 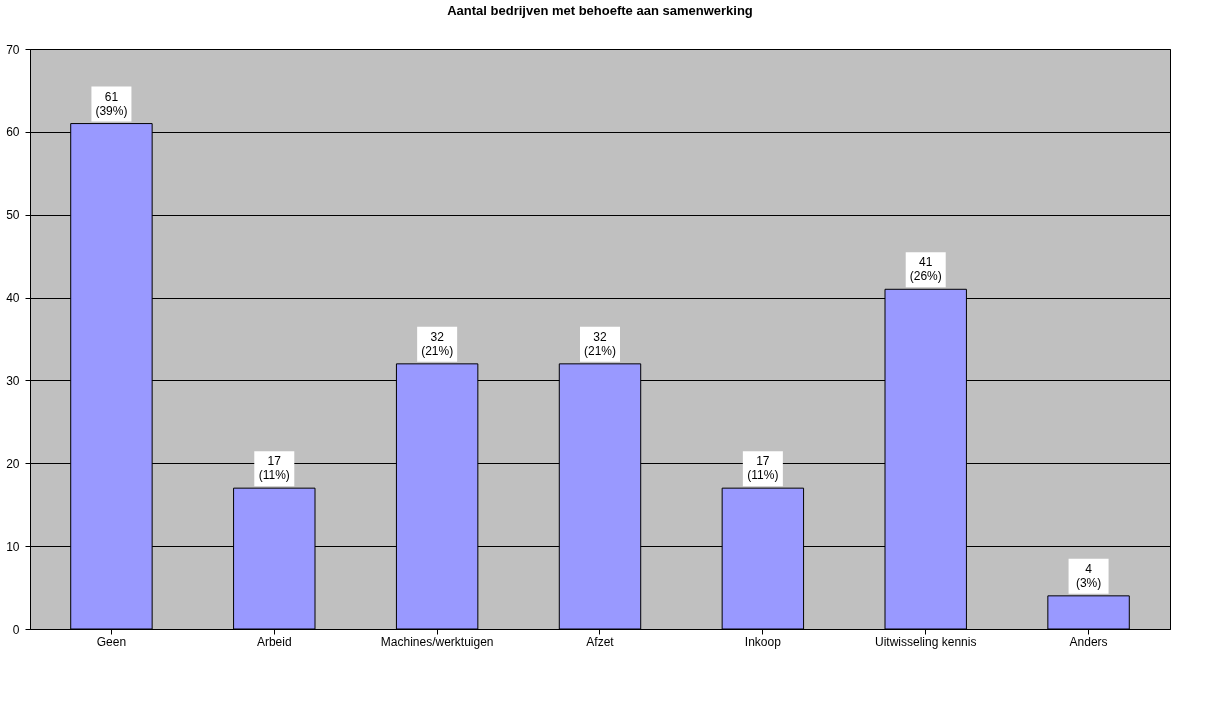 I want to click on y-tick-label: 50, so click(x=13, y=215).